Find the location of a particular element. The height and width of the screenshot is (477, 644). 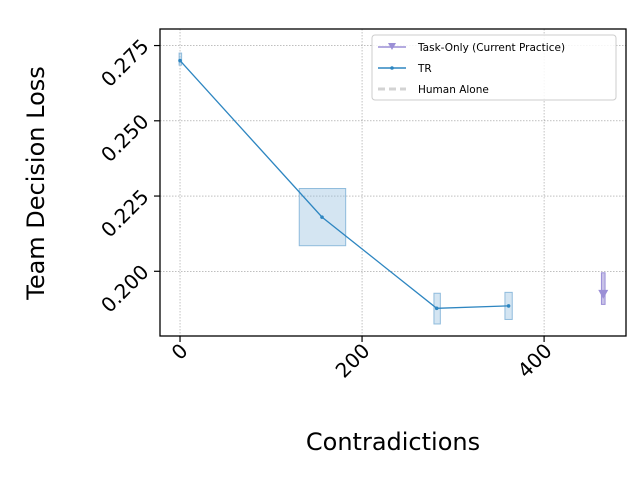

legend-frame is located at coordinates (494, 67).